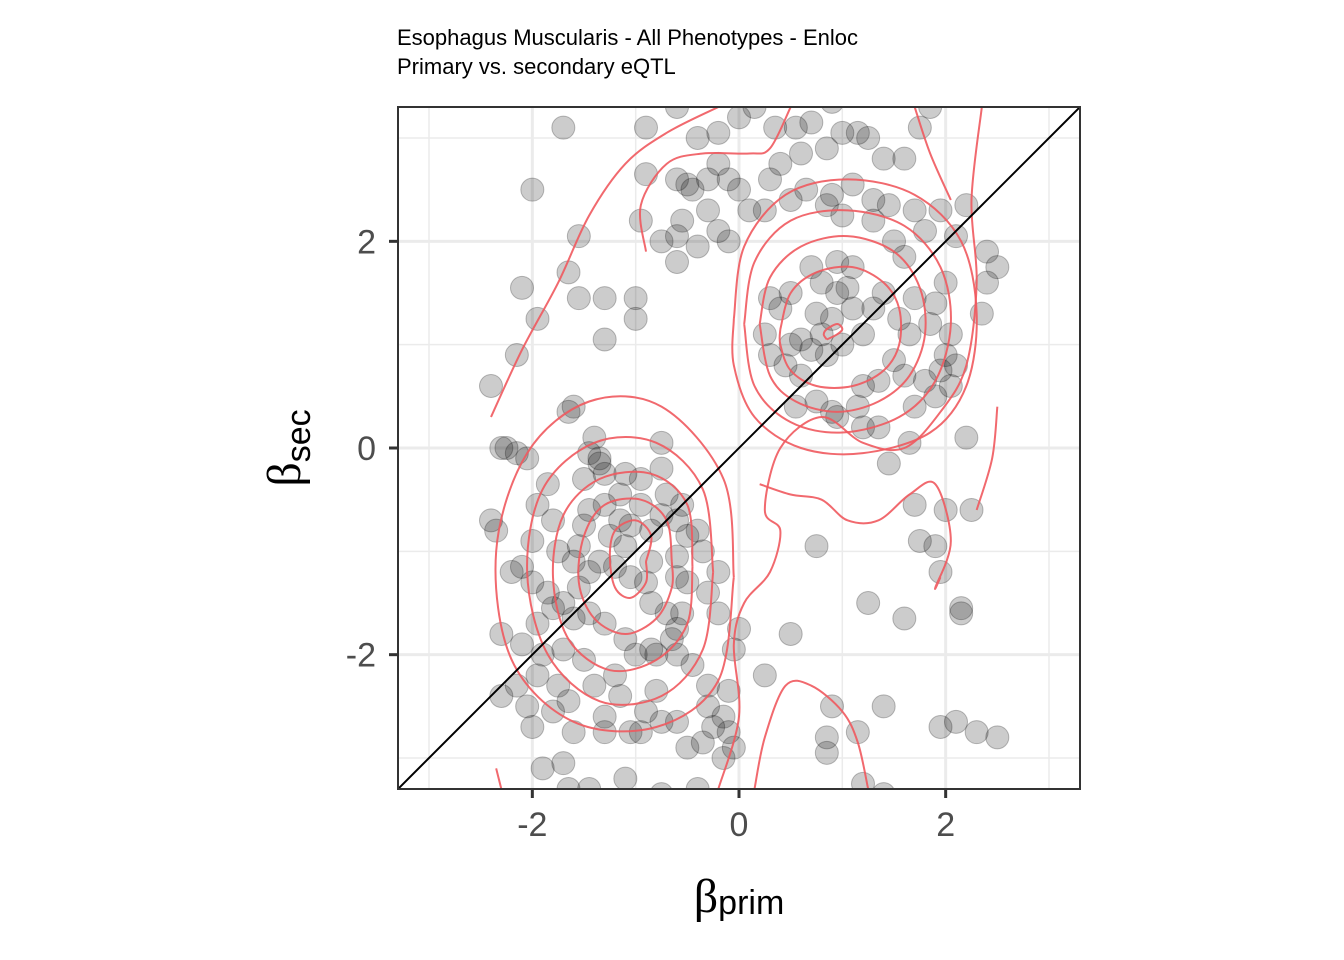  I want to click on y-tick-label: 0, so click(366, 449).